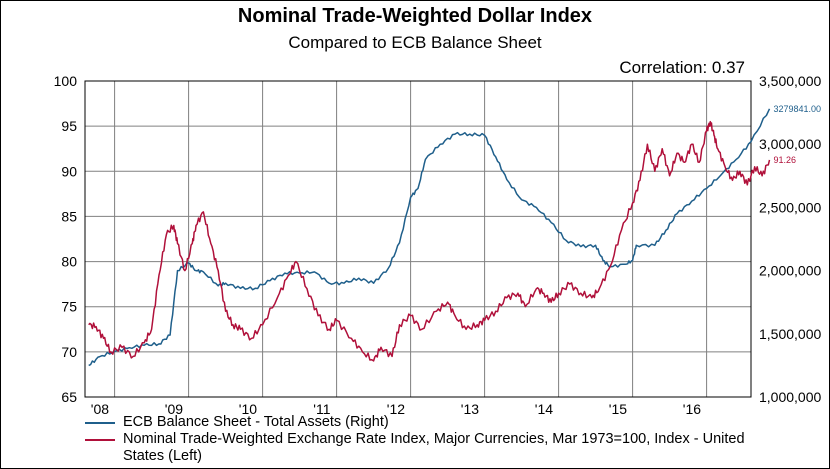 This screenshot has height=469, width=830. I want to click on left-tick-label: 70, so click(69, 352).